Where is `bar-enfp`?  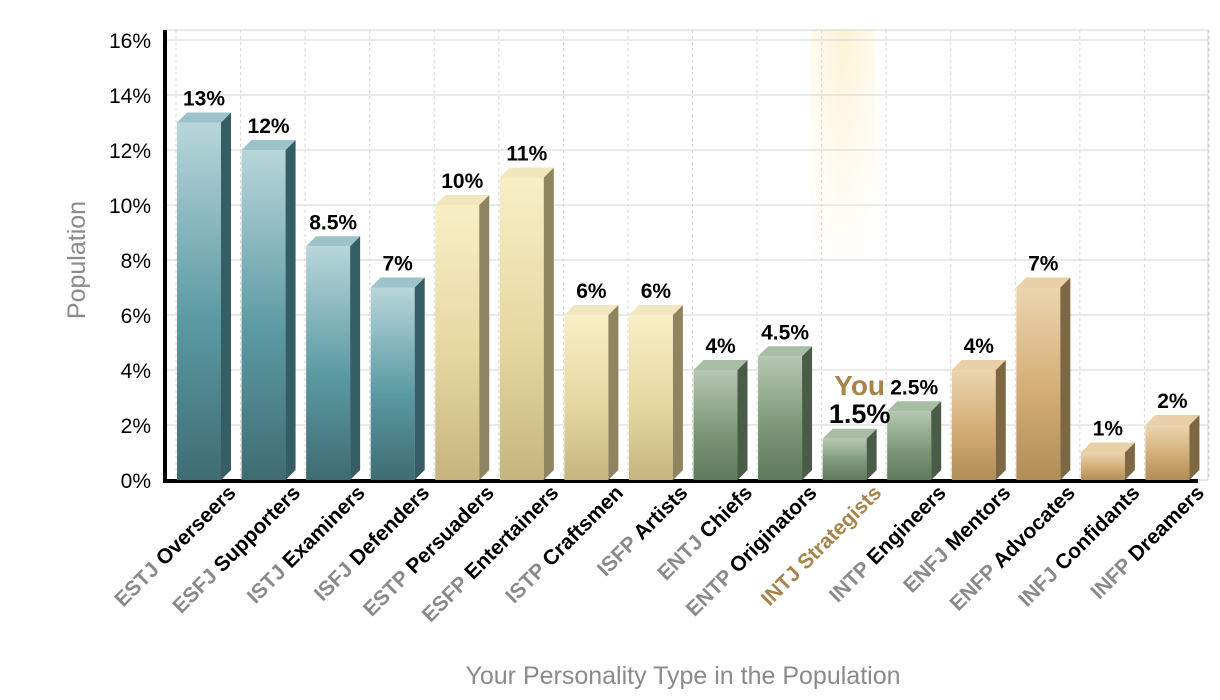
bar-enfp is located at coordinates (1043, 378).